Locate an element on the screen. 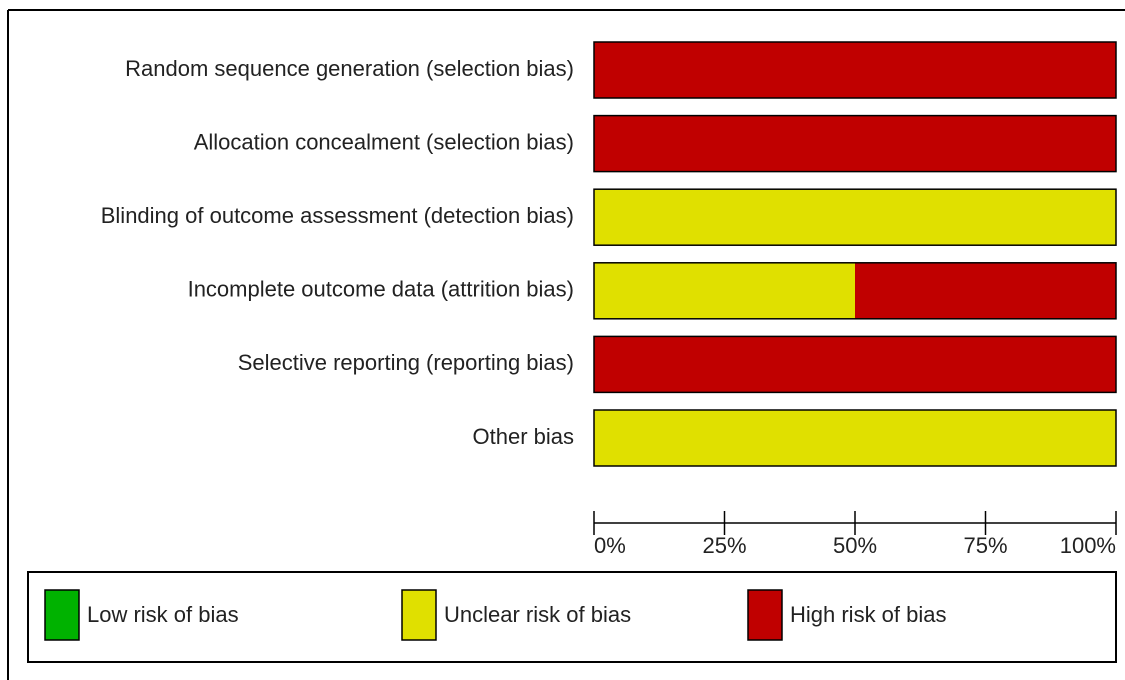 The height and width of the screenshot is (680, 1125). legend-box is located at coordinates (572, 617).